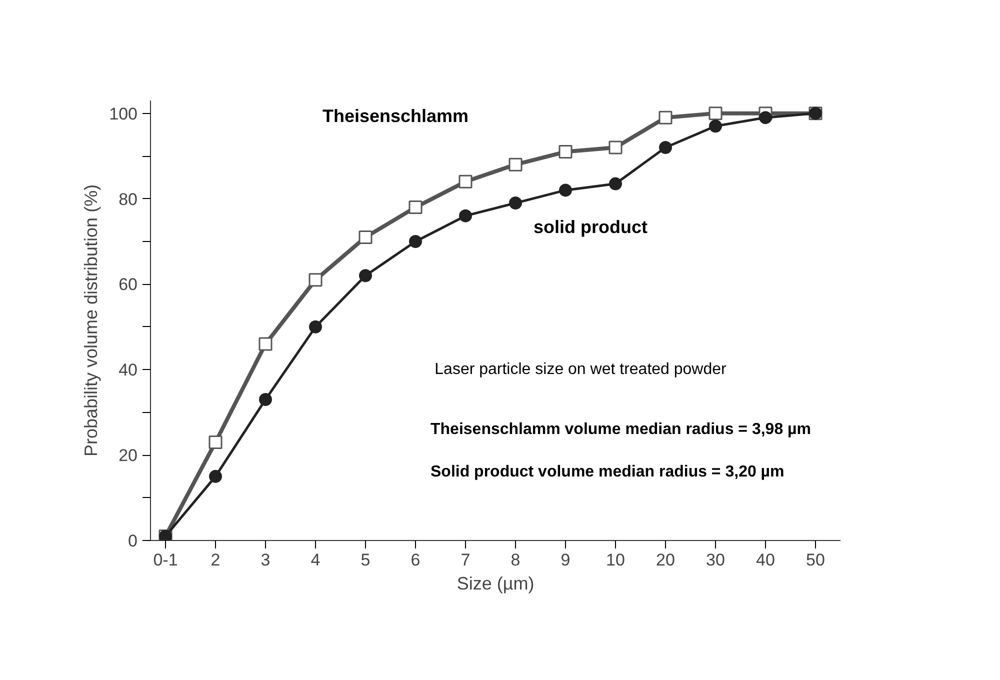 This screenshot has height=680, width=1000. Describe the element at coordinates (620, 429) in the screenshot. I see `annotation: Theisenschlamm volume median radius = 3,98 µm` at that location.